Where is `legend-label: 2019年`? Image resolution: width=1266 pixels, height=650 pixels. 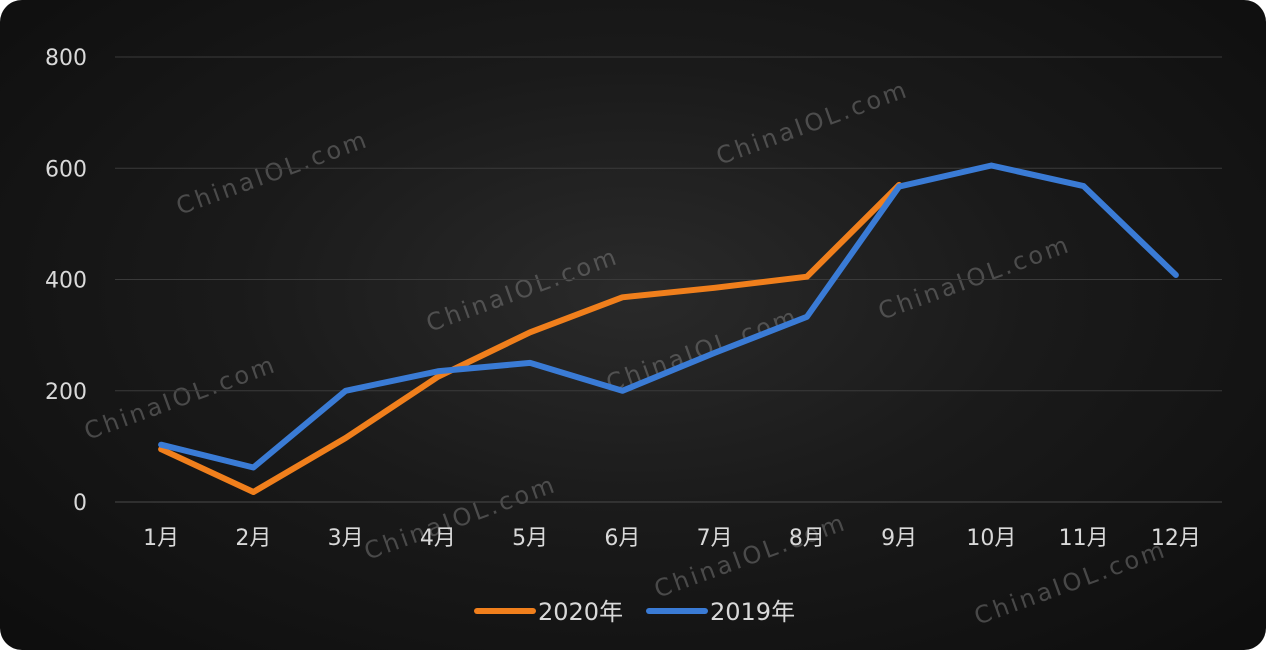
legend-label: 2019年 is located at coordinates (752, 612).